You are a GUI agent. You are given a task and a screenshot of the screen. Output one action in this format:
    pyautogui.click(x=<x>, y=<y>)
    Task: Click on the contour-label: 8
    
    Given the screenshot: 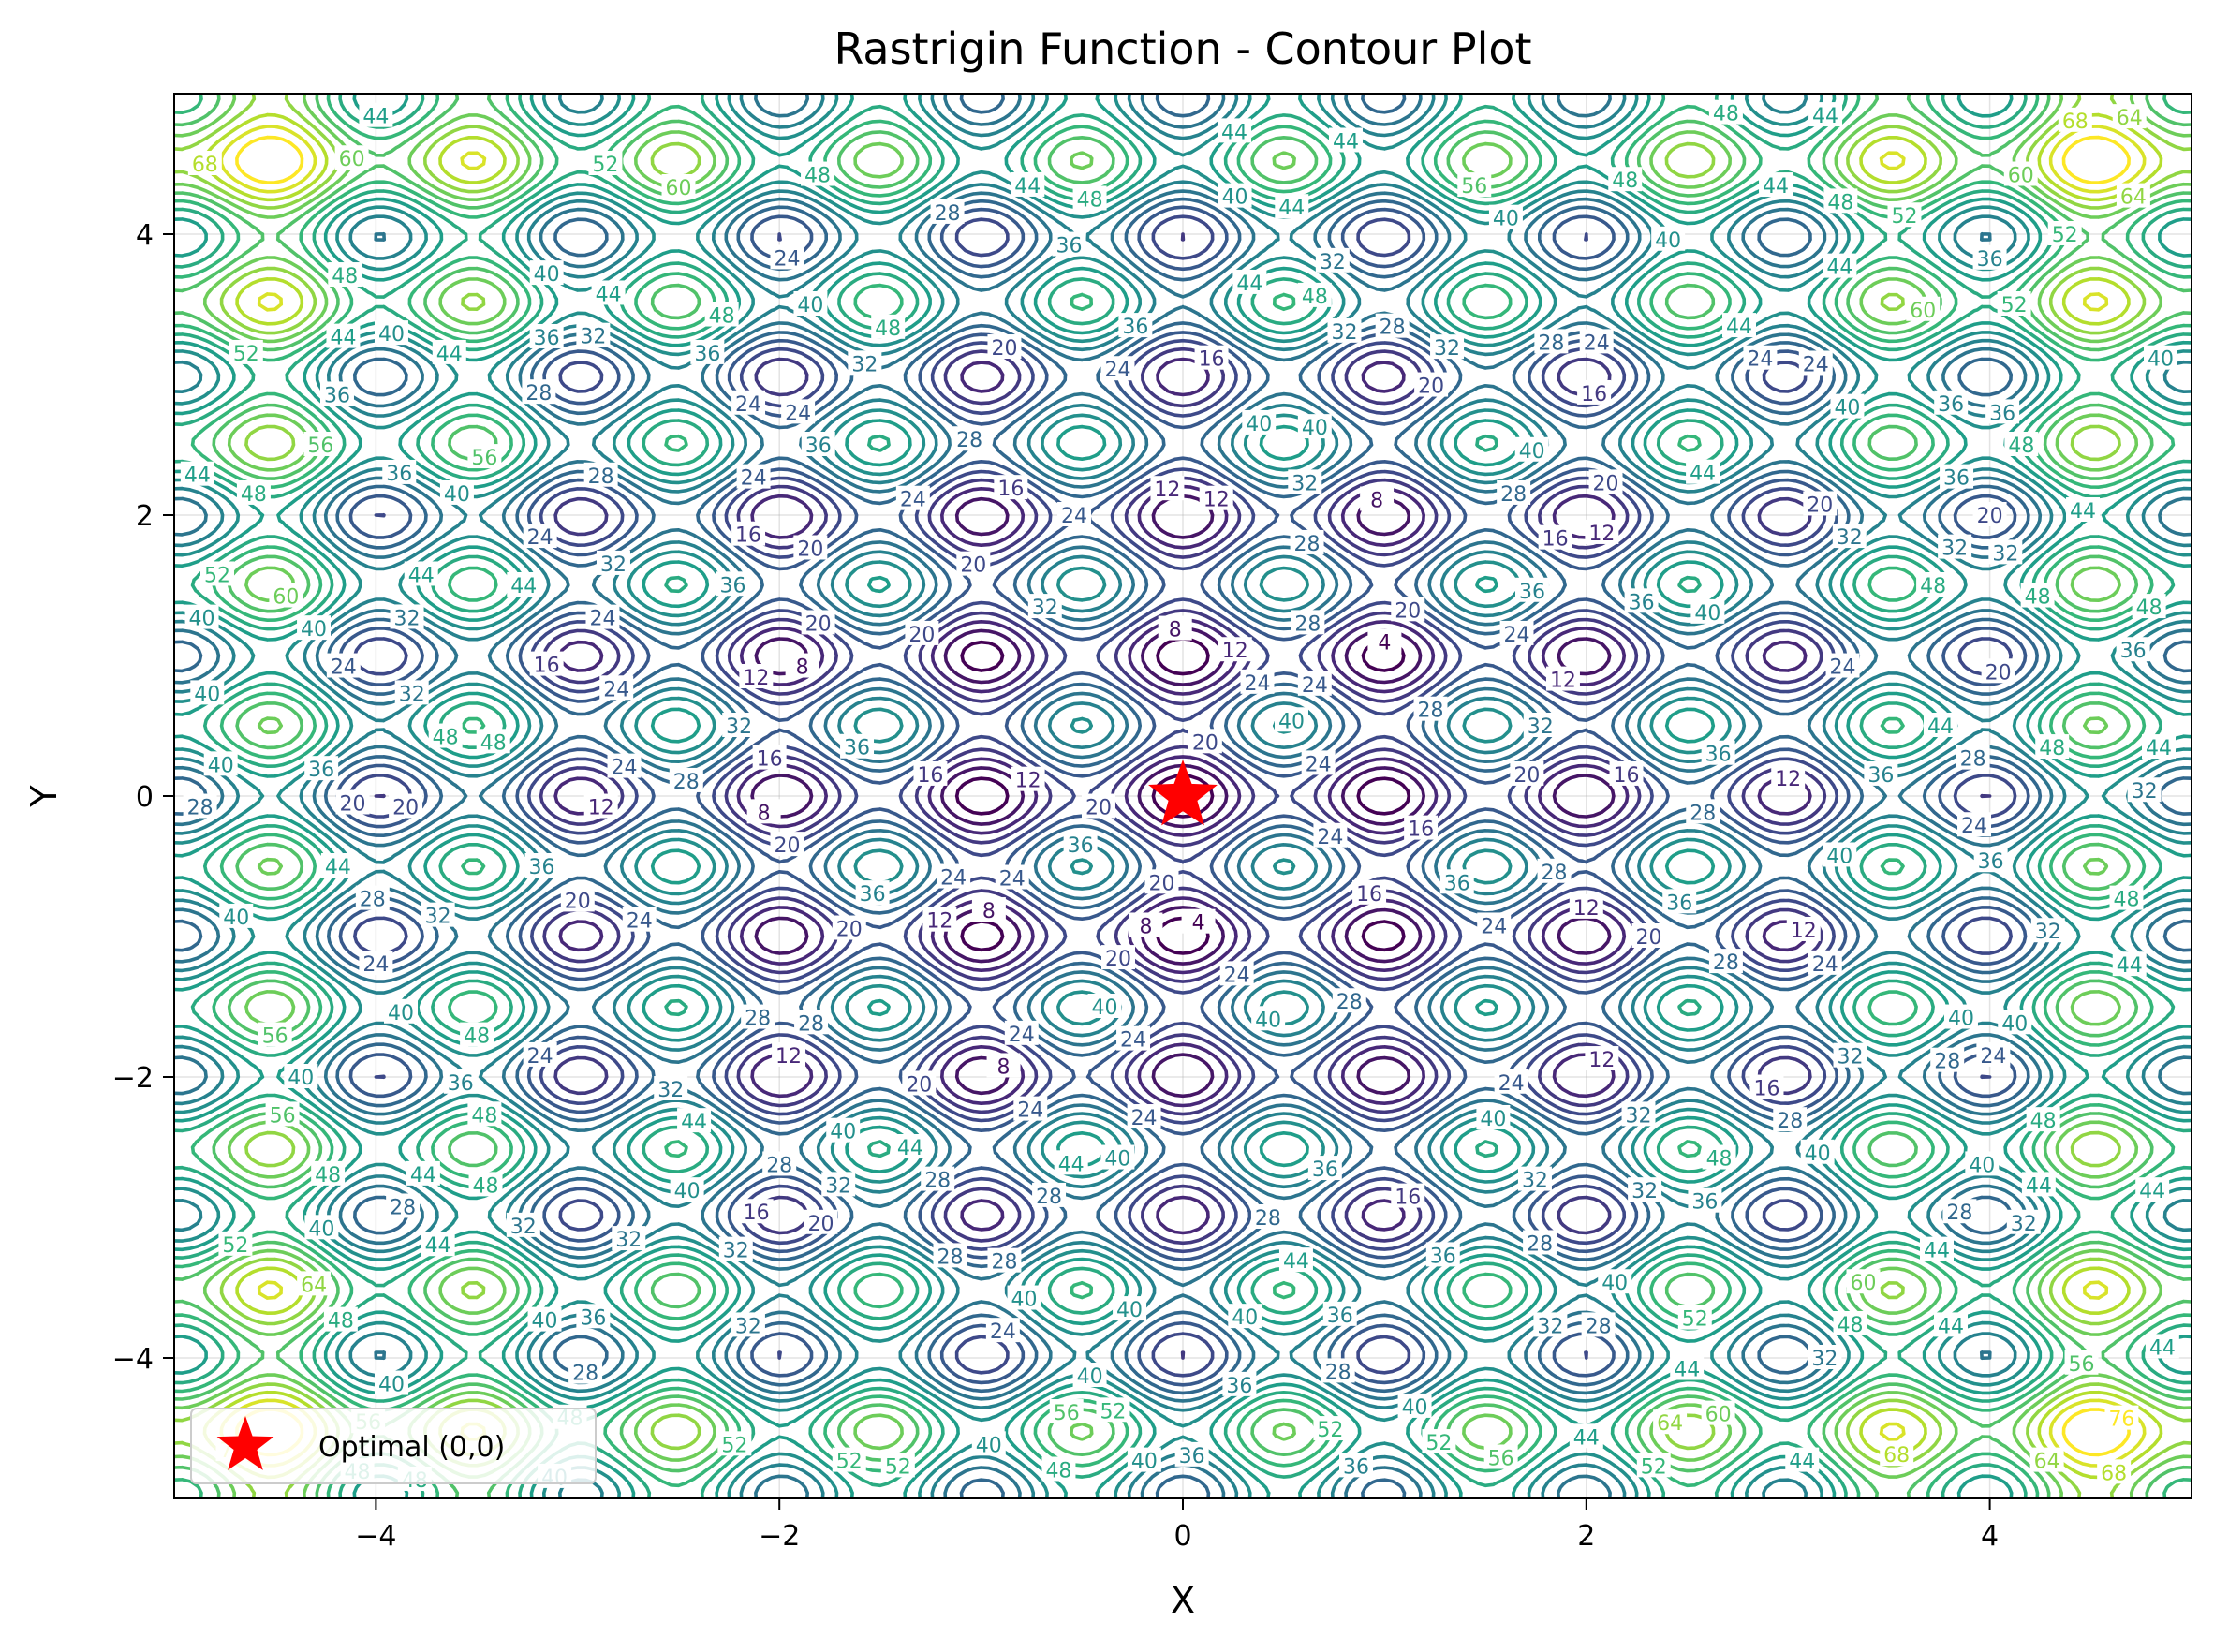 What is the action you would take?
    pyautogui.click(x=764, y=813)
    